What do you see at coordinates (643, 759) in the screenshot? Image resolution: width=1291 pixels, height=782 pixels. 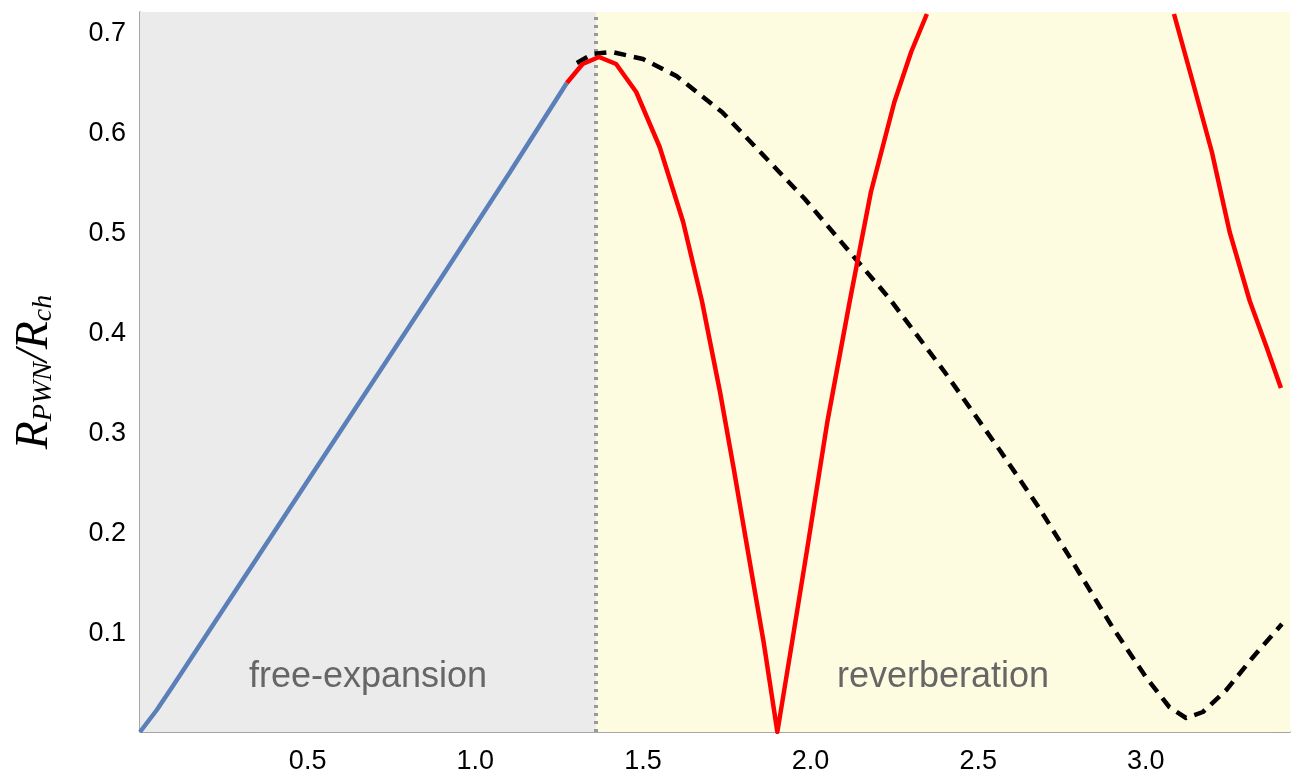 I see `x-tick-label: 1.5` at bounding box center [643, 759].